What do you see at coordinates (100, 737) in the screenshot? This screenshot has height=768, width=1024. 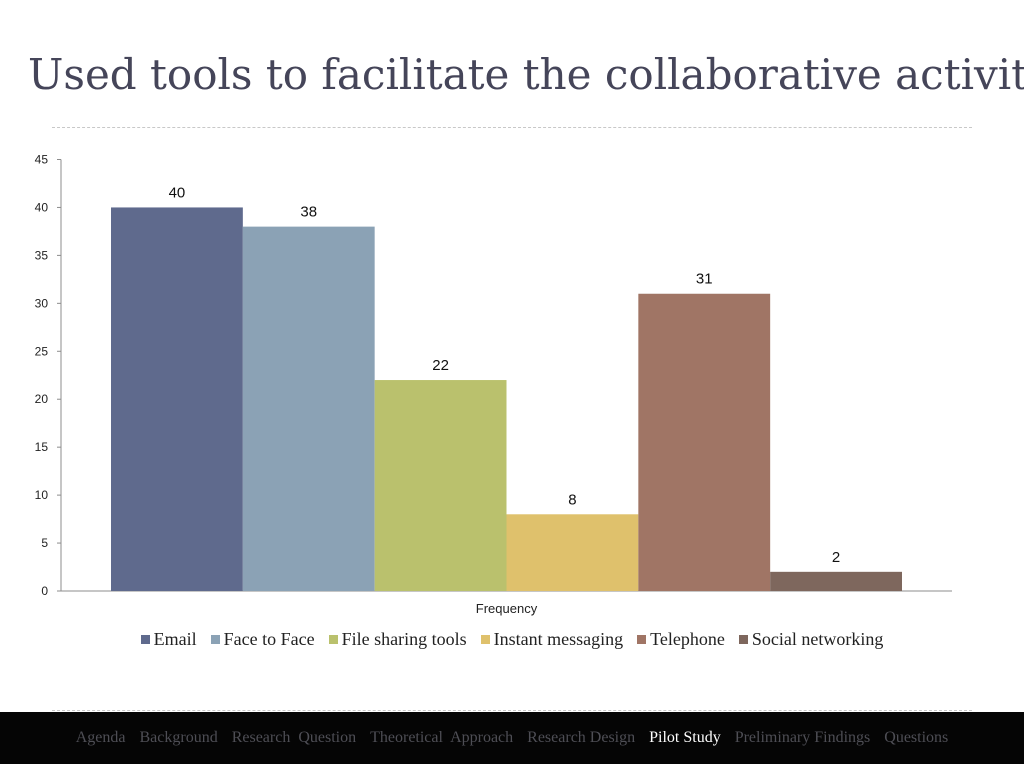 I see `nav-item-agenda: Agenda` at bounding box center [100, 737].